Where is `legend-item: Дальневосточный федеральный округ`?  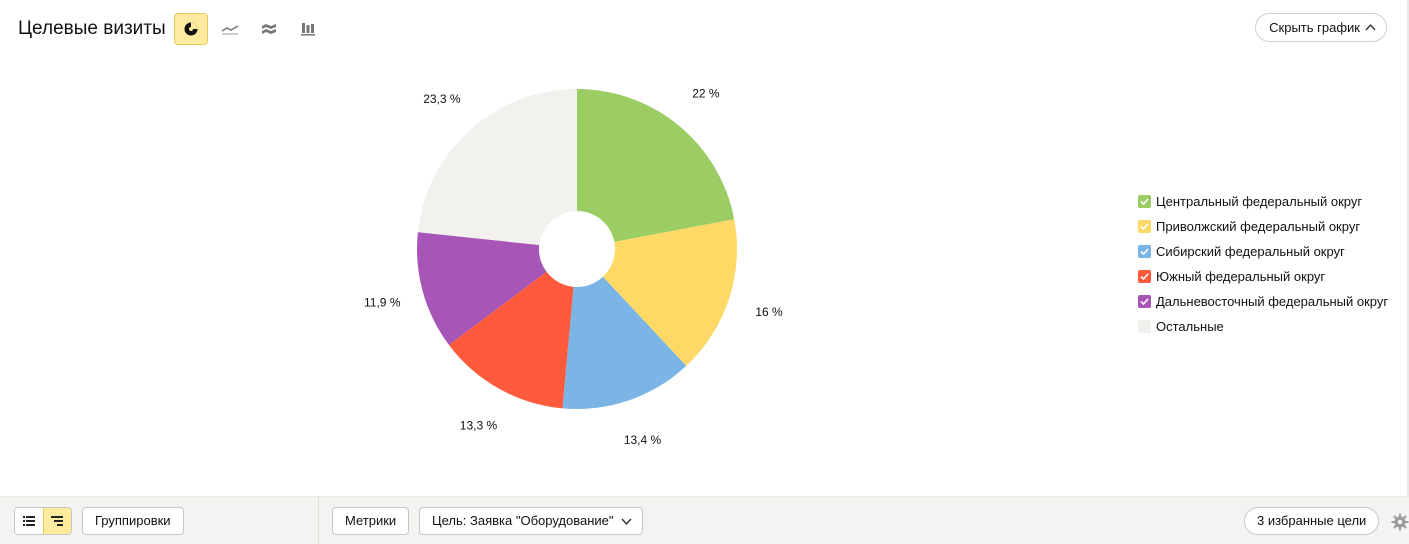 legend-item: Дальневосточный федеральный округ is located at coordinates (1263, 305).